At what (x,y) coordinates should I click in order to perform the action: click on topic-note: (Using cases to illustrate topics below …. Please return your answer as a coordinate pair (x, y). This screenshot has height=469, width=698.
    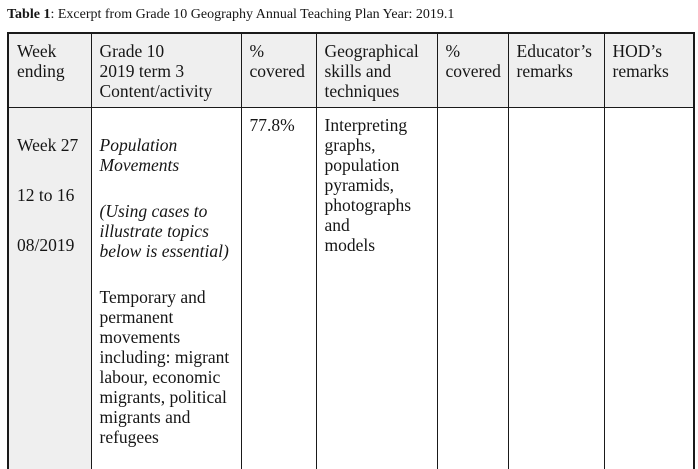
    Looking at the image, I should click on (164, 231).